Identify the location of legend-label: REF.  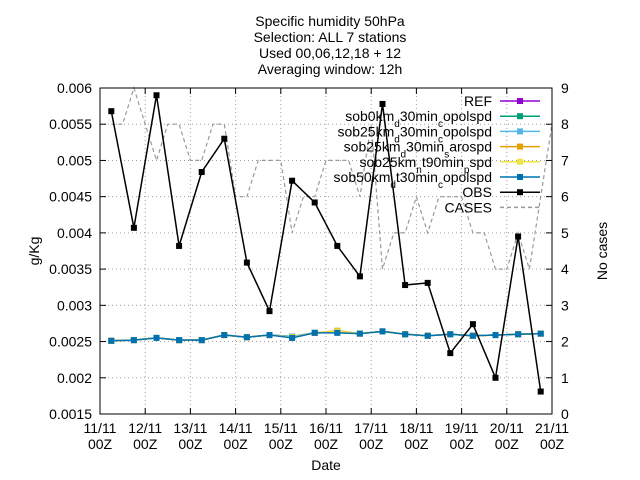
(478, 101).